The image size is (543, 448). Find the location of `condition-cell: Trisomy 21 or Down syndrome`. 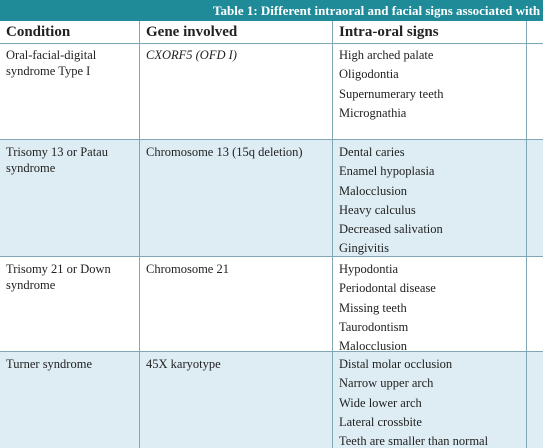

condition-cell: Trisomy 21 or Down syndrome is located at coordinates (70, 304).